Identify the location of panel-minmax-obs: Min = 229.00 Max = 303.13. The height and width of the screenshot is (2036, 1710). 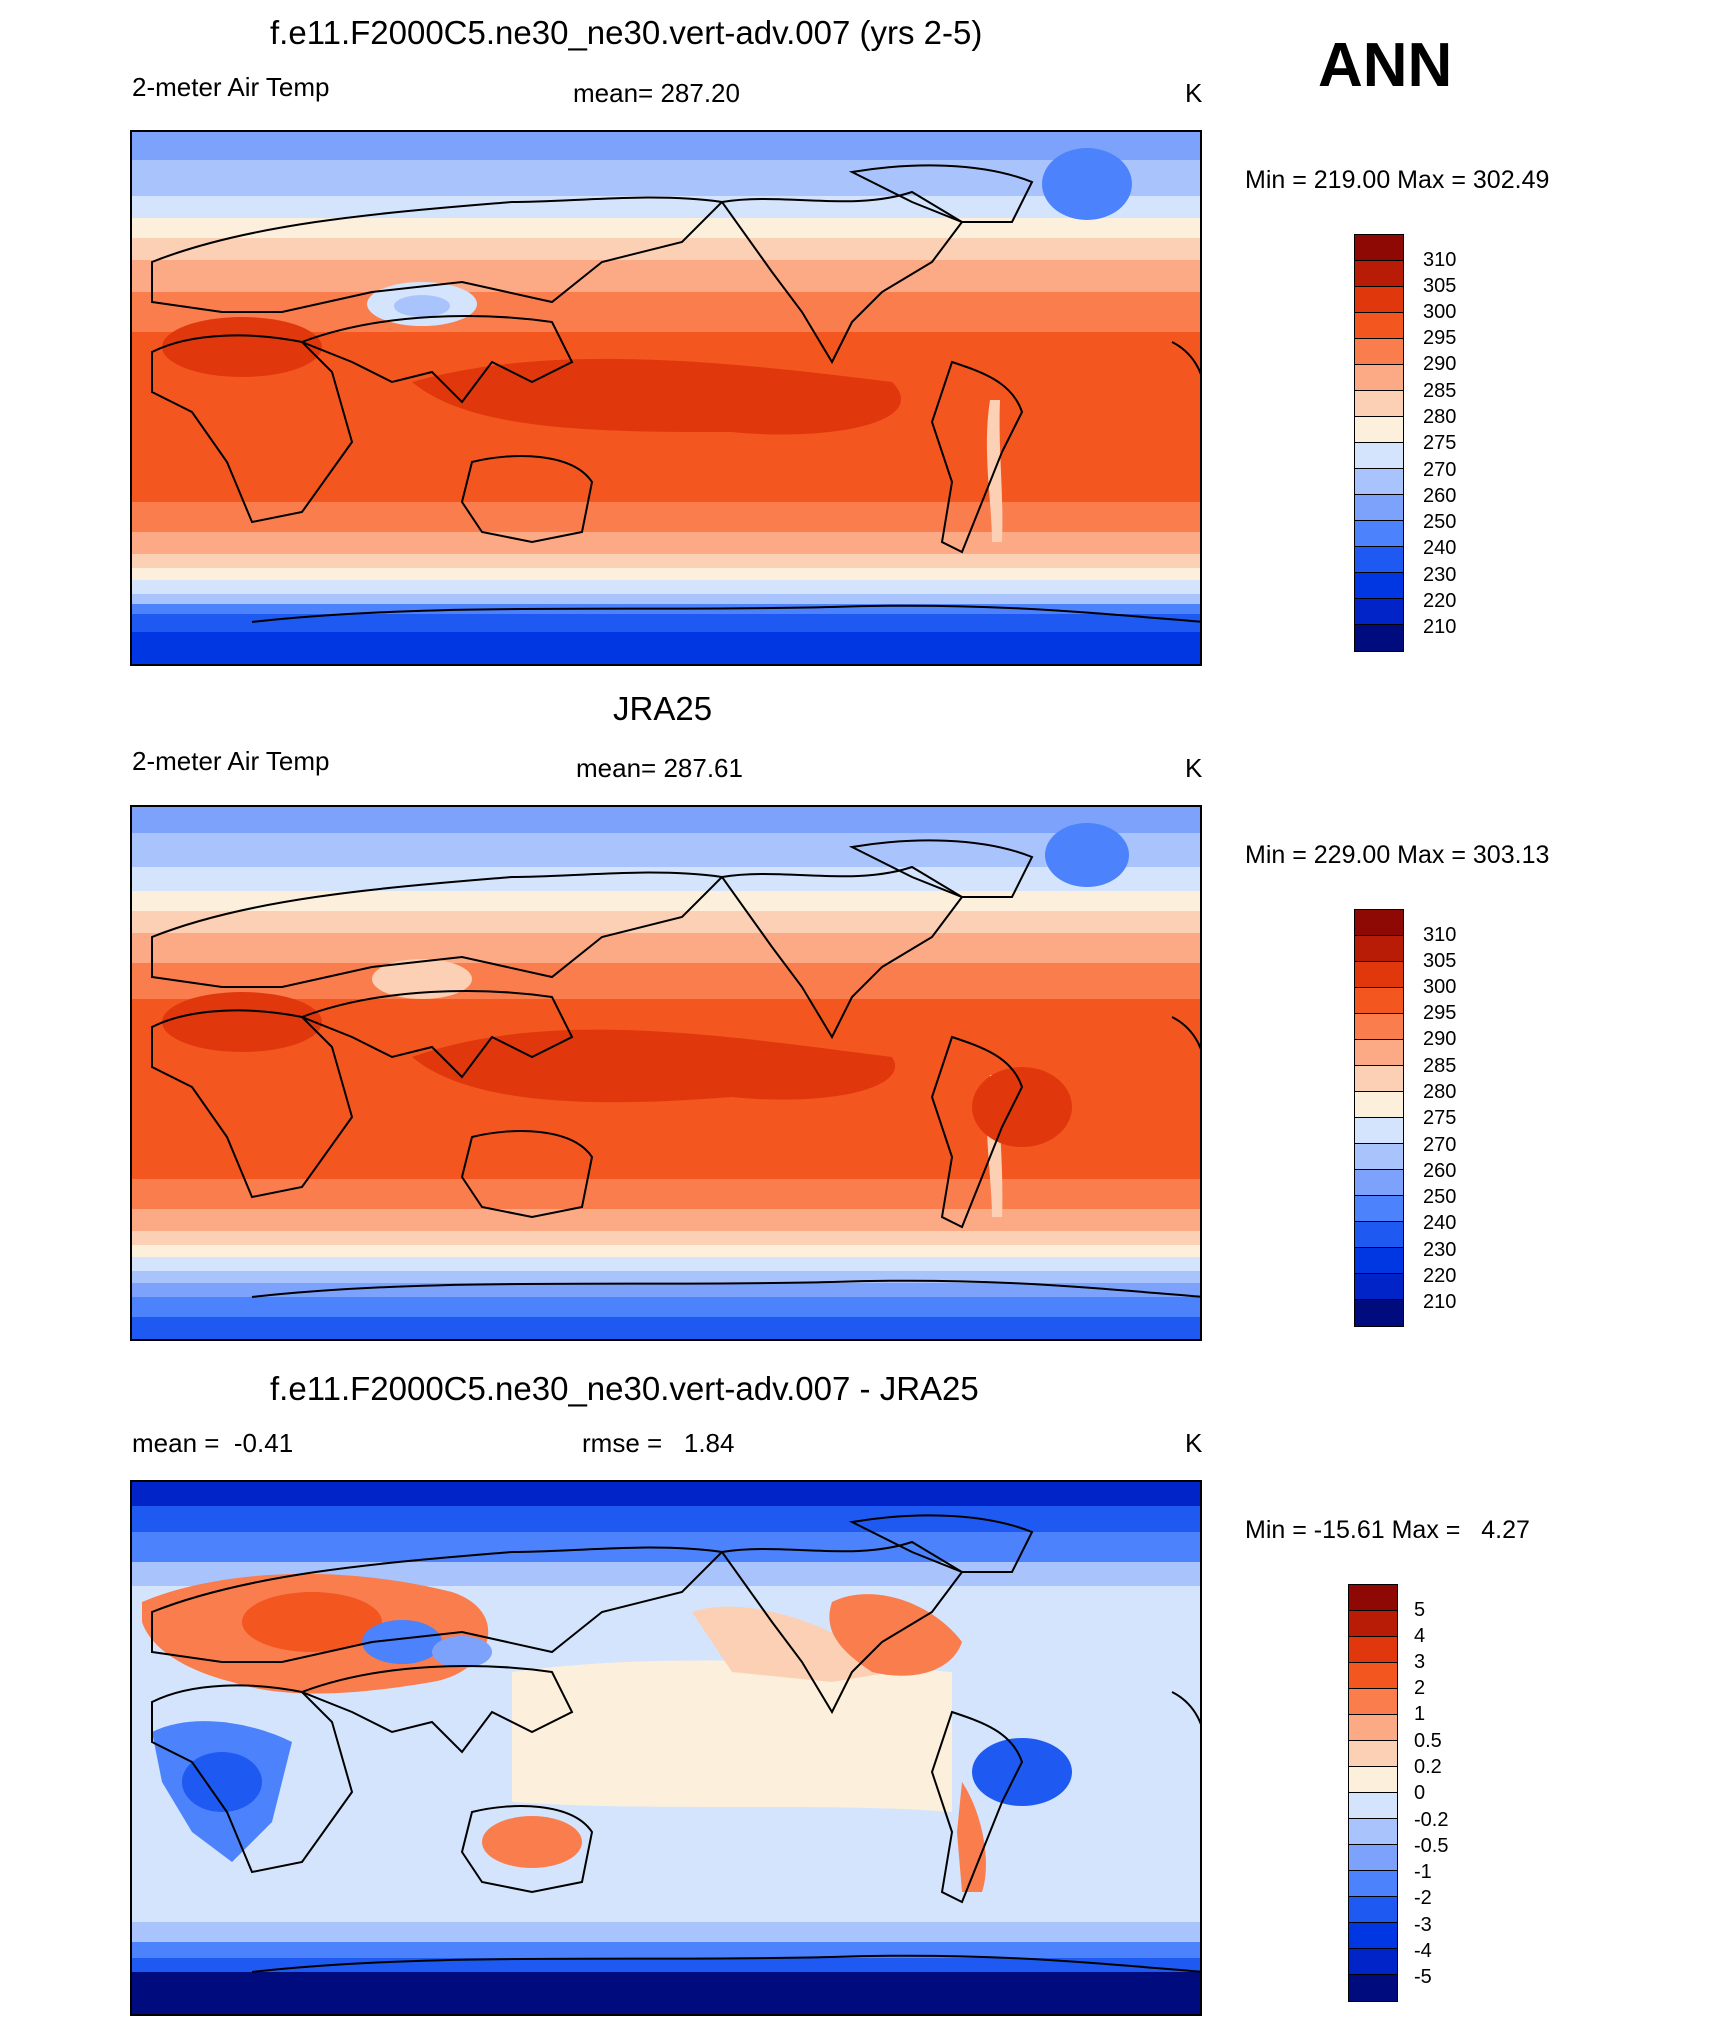
(1397, 855).